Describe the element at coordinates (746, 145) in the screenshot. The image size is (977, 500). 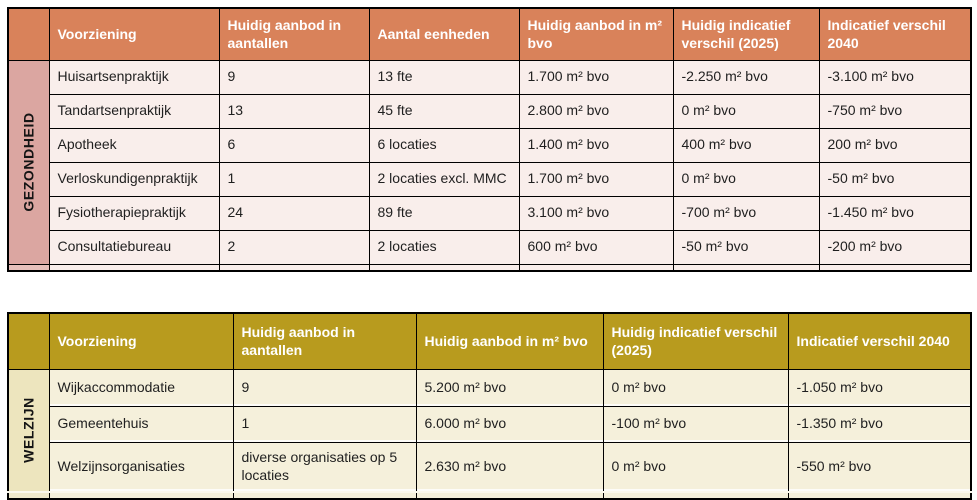
I see `table-cell: 400 m² bvo` at that location.